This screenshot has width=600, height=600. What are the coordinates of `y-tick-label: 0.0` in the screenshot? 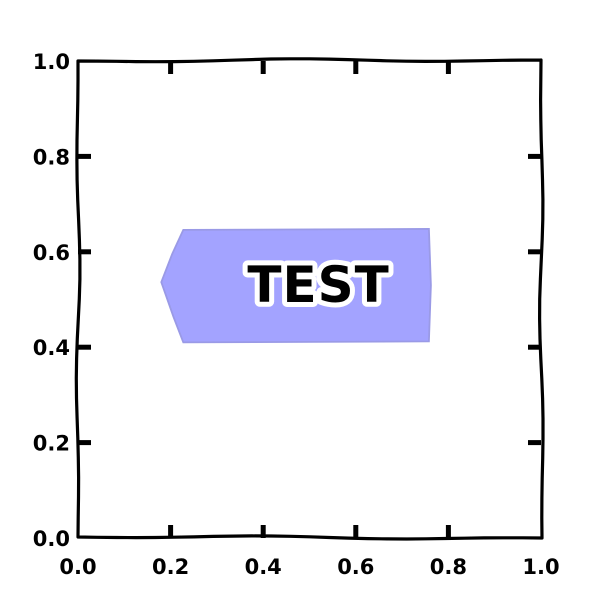 It's located at (51, 539).